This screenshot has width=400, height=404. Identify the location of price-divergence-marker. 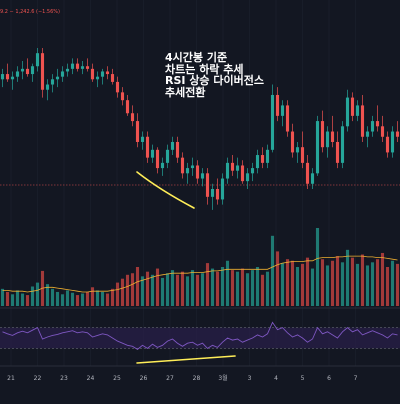
(165, 190).